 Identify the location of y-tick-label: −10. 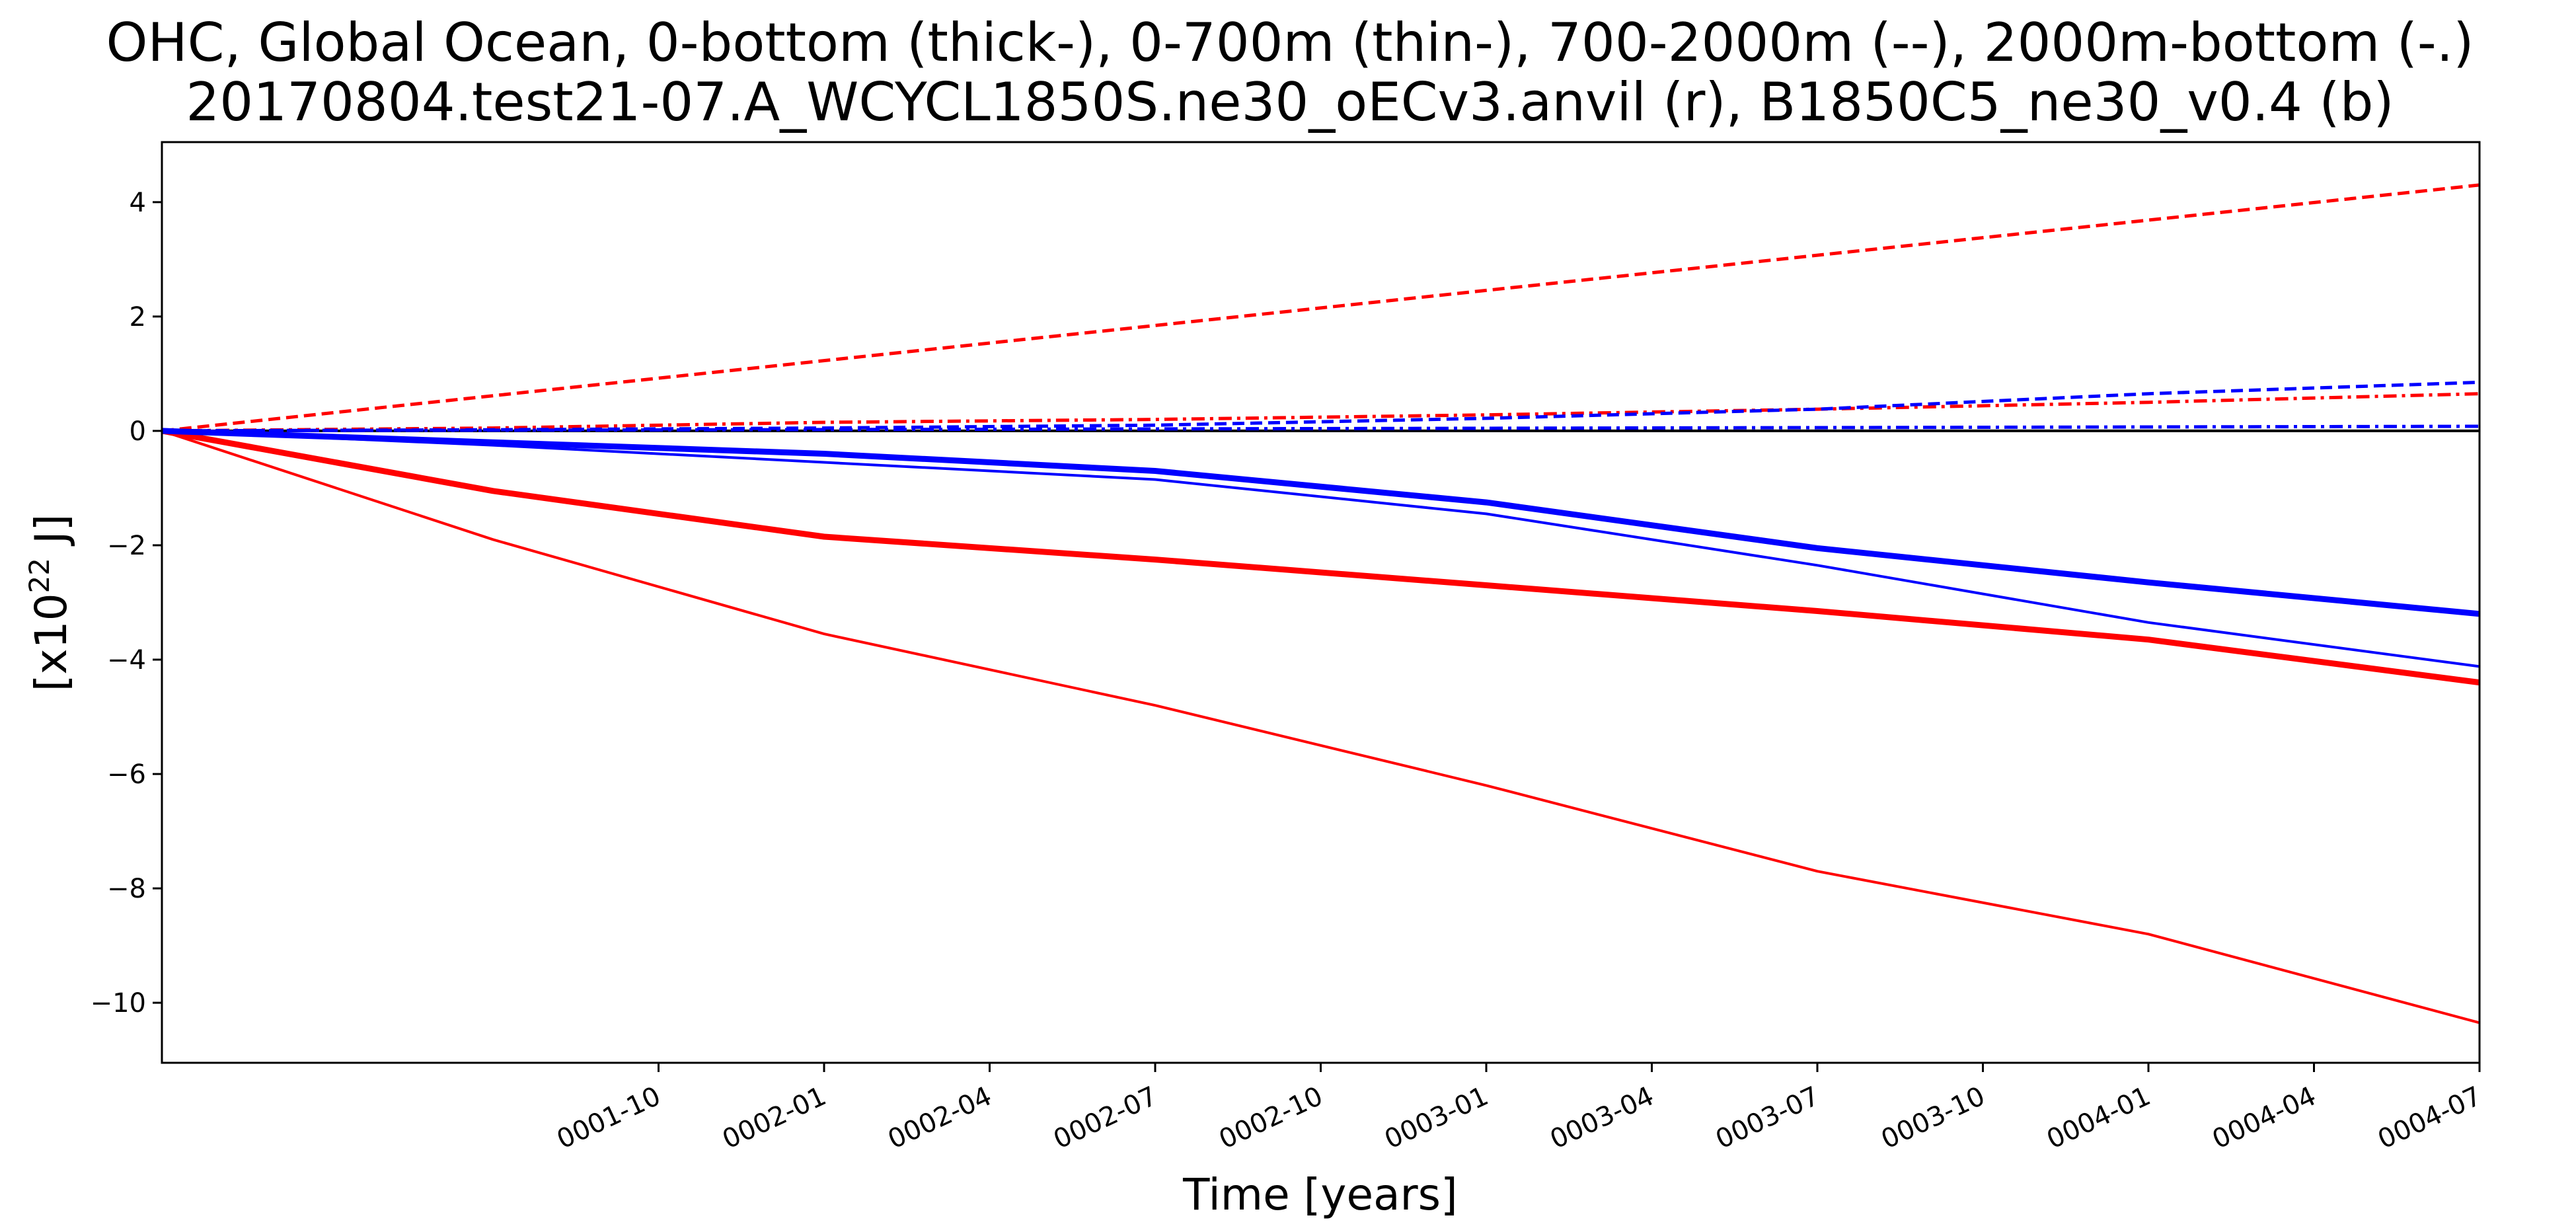
(118, 1003).